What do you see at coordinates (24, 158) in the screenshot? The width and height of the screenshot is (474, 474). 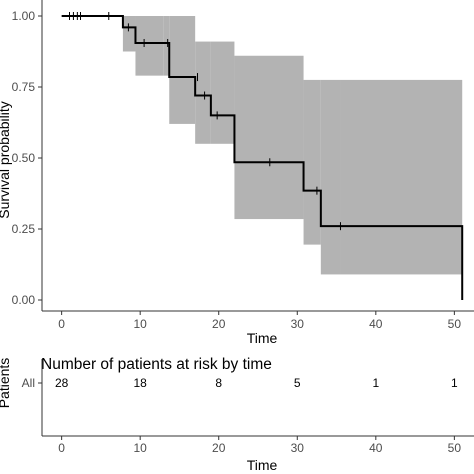 I see `y-tick-label: 0.50` at bounding box center [24, 158].